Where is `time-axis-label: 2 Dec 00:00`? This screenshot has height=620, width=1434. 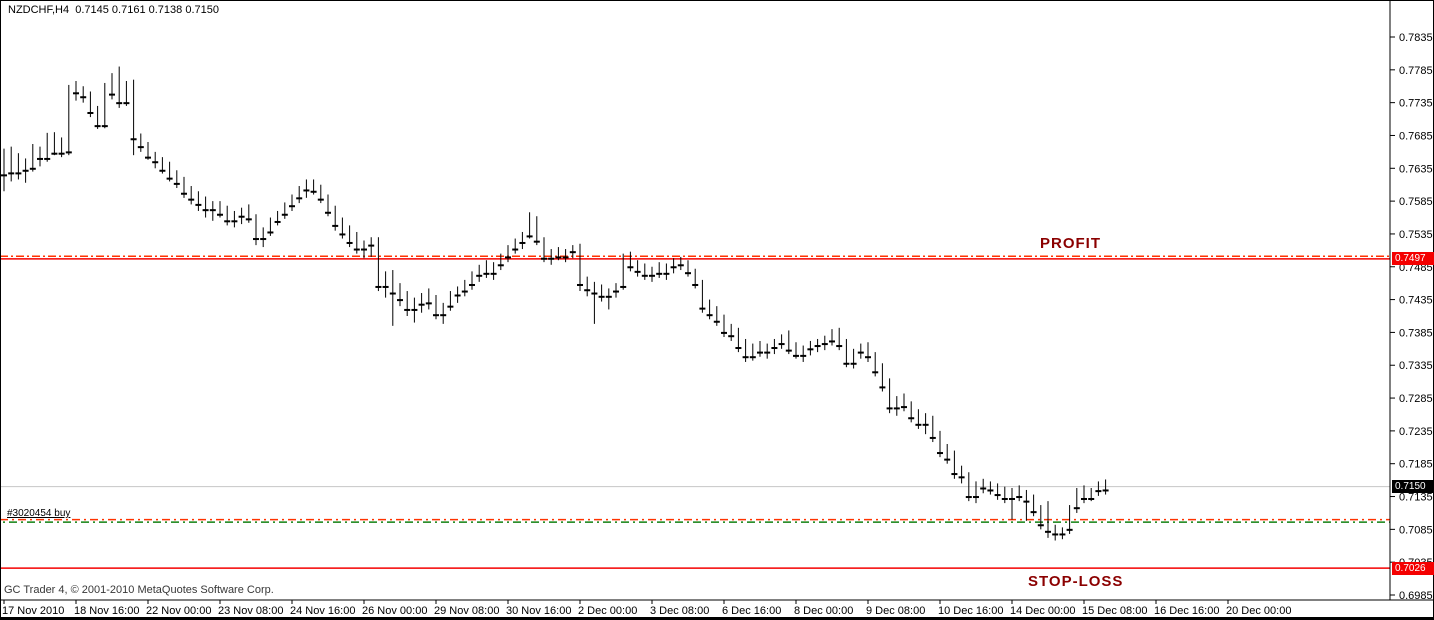 time-axis-label: 2 Dec 00:00 is located at coordinates (607, 611).